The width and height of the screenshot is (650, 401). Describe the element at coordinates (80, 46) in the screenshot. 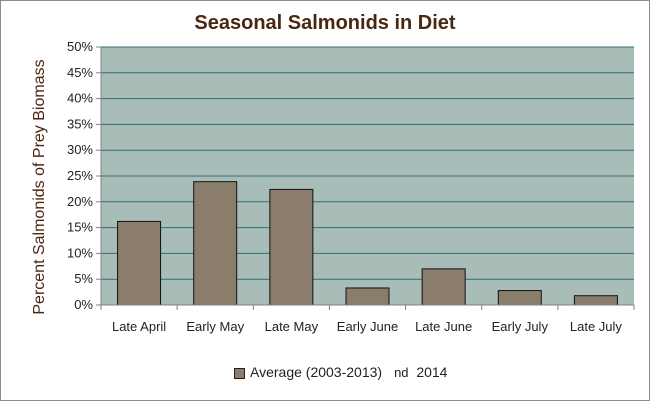

I see `y-tick-label: 50%` at that location.